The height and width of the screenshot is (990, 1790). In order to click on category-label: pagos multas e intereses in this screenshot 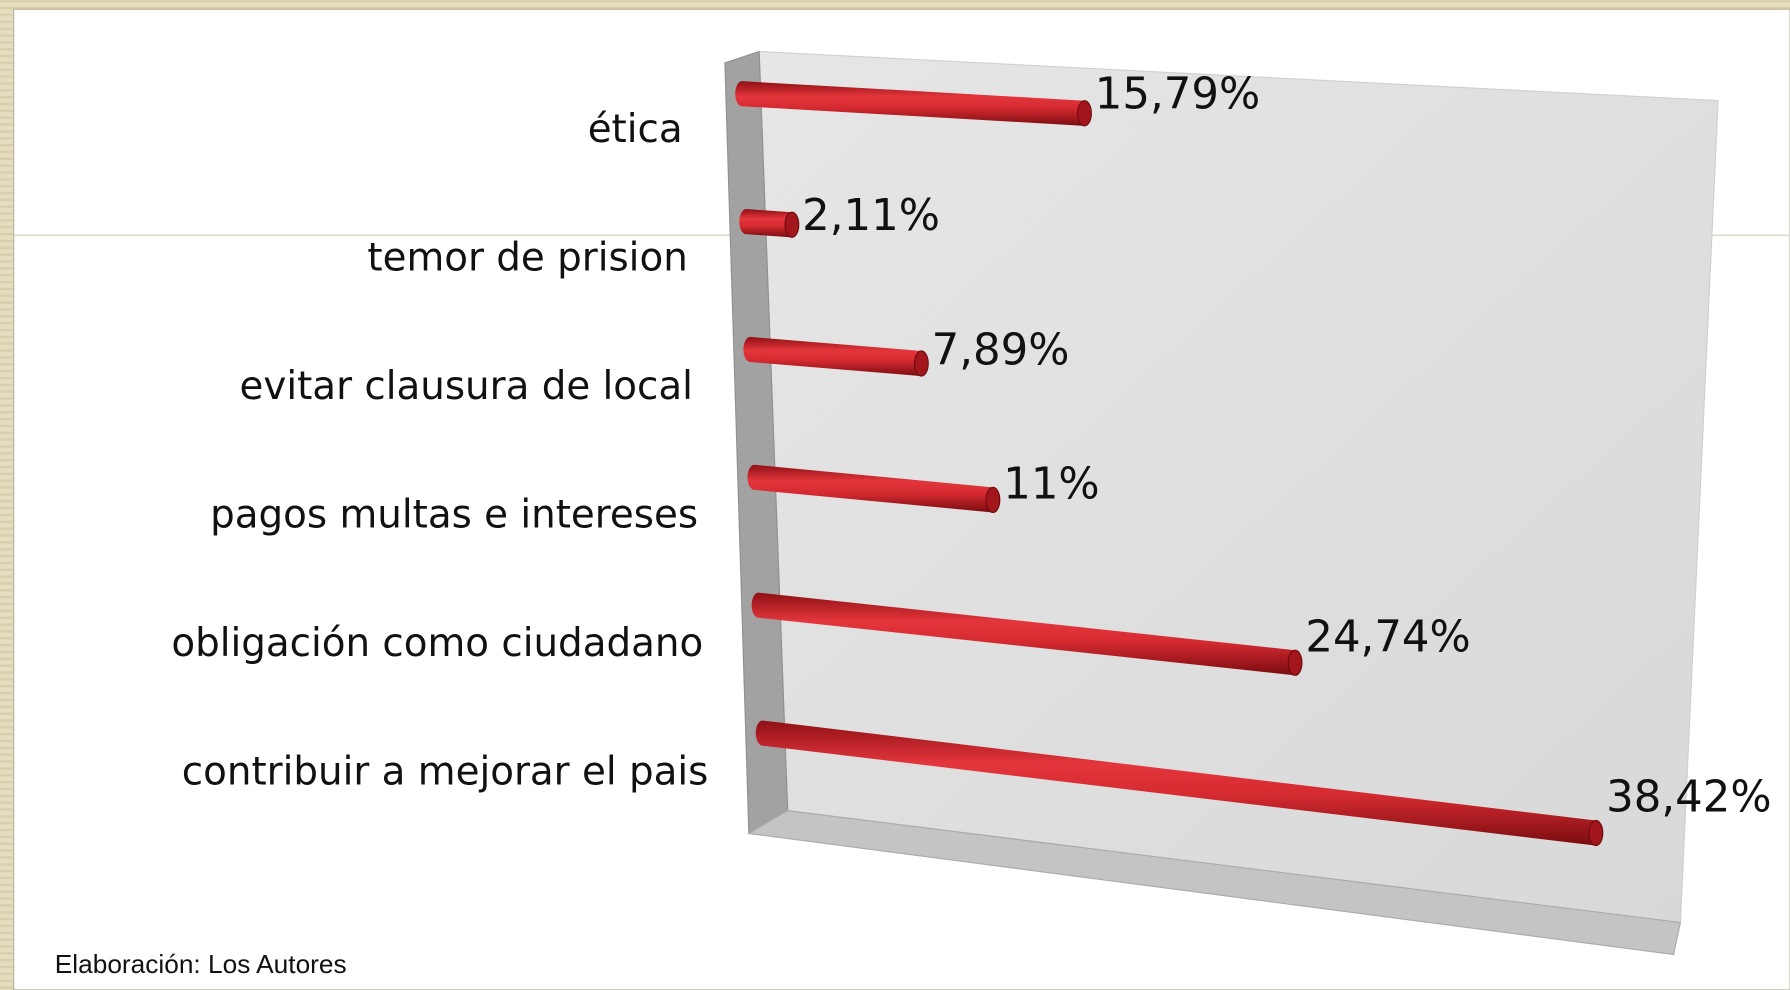, I will do `click(454, 515)`.